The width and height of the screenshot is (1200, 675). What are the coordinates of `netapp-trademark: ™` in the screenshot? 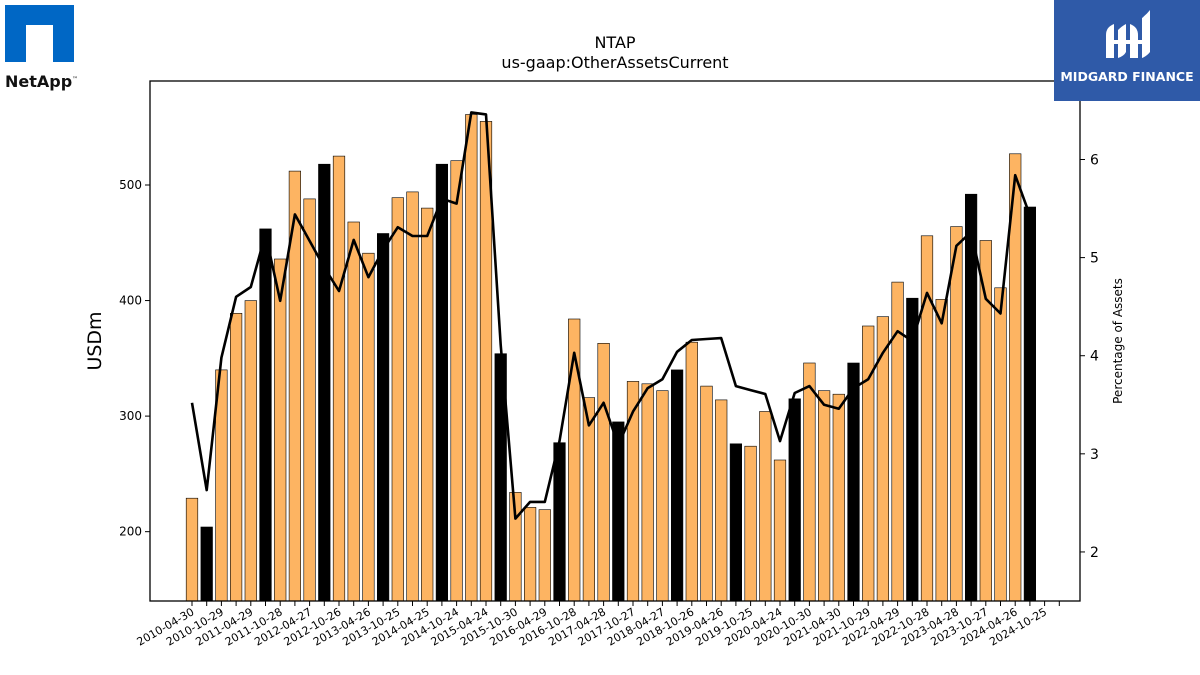 It's located at (75, 79).